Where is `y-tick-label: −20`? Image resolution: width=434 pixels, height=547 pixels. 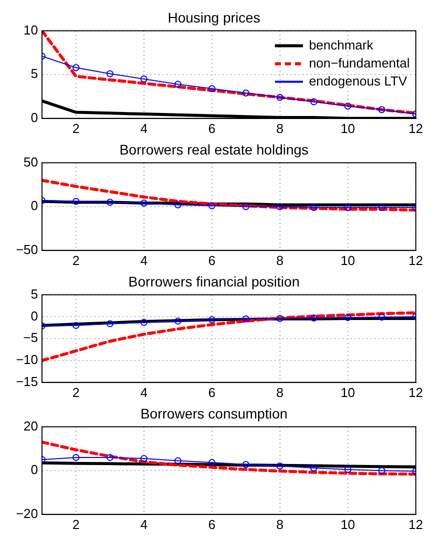 y-tick-label: −20 is located at coordinates (27, 513).